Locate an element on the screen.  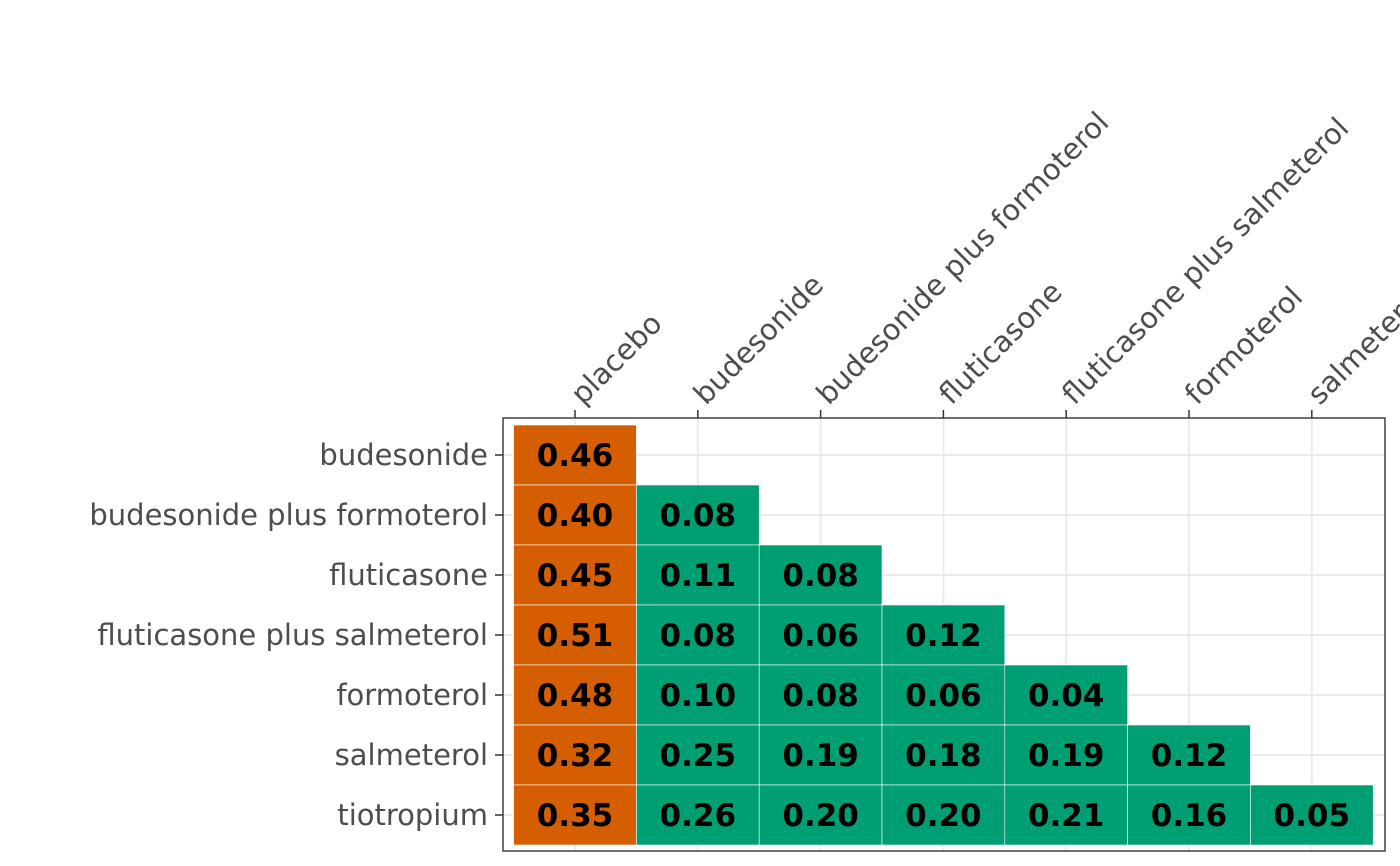
cell-value-label: 0.25 is located at coordinates (698, 756).